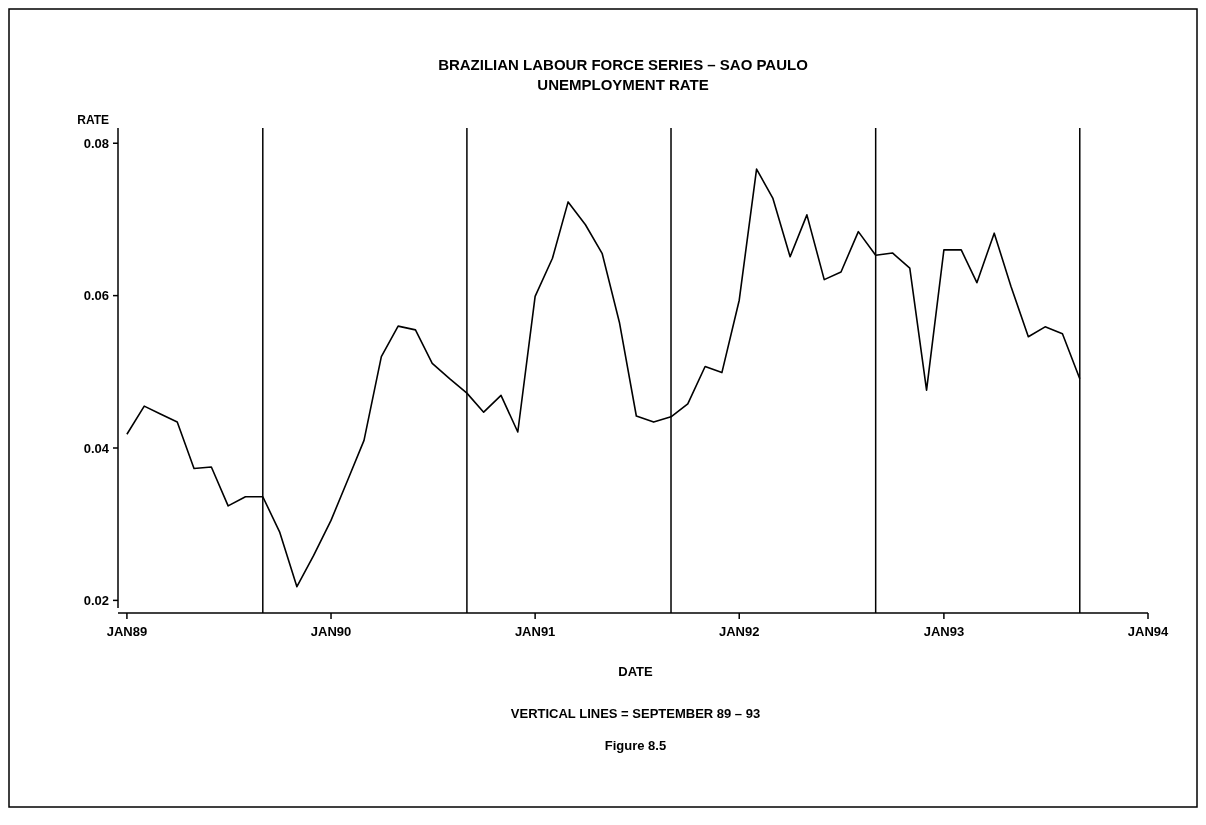 The width and height of the screenshot is (1206, 825). Describe the element at coordinates (96, 448) in the screenshot. I see `y-tick-label: 0.04` at that location.